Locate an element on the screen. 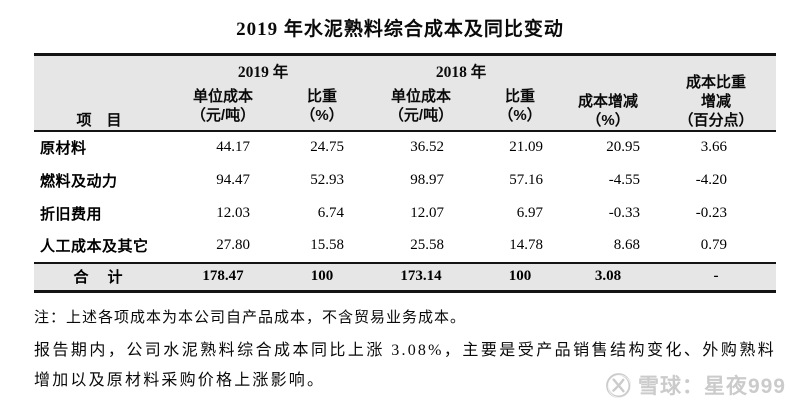 This screenshot has width=800, height=408. col-header-share-2018: 比重 （%） is located at coordinates (520, 106).